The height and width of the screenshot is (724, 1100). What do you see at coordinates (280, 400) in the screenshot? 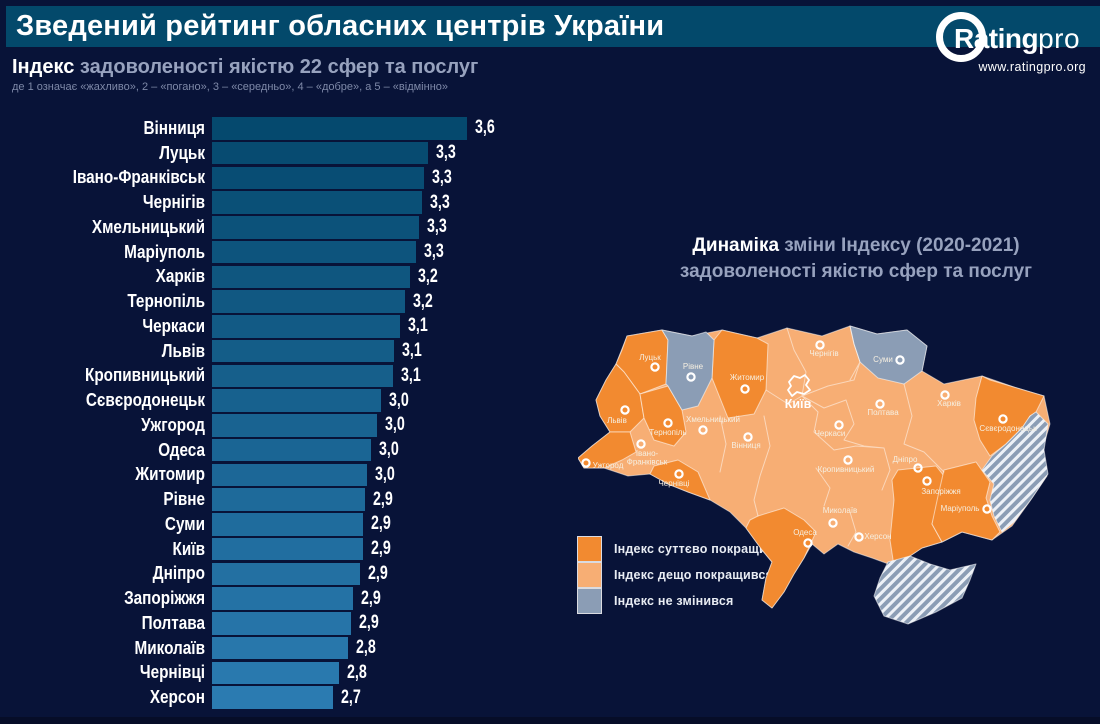
I see `bar-row: Сєвєродонецьк 3,0` at bounding box center [280, 400].